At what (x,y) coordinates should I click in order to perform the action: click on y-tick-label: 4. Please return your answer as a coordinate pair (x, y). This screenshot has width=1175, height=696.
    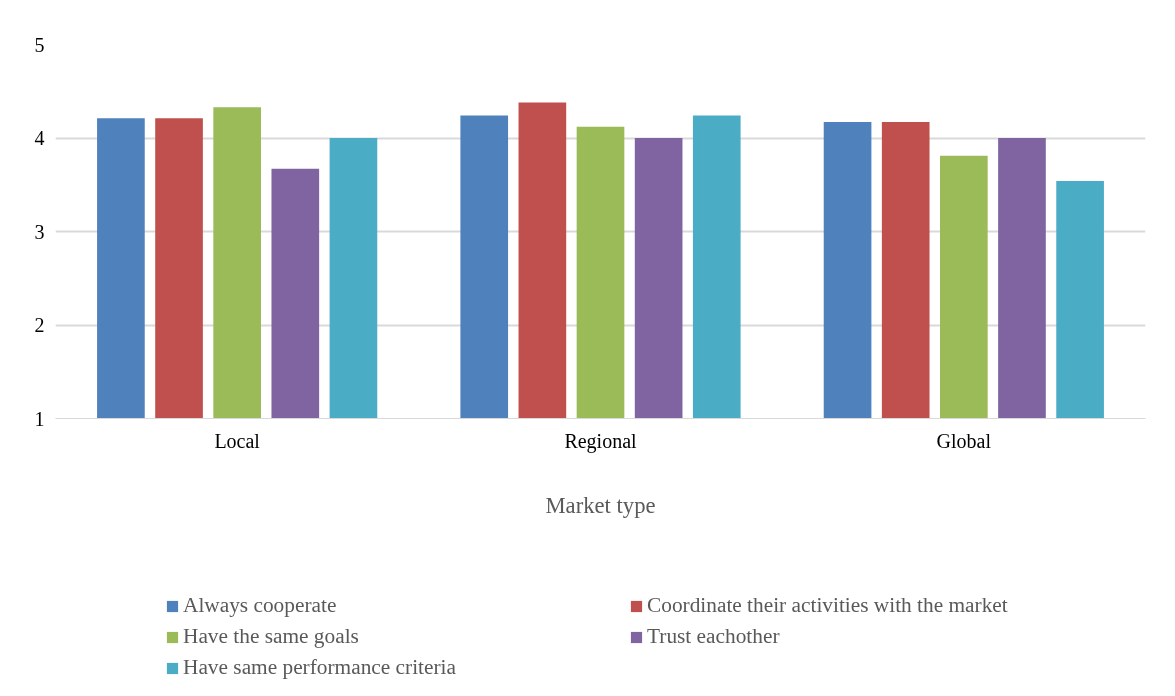
    Looking at the image, I should click on (39, 138).